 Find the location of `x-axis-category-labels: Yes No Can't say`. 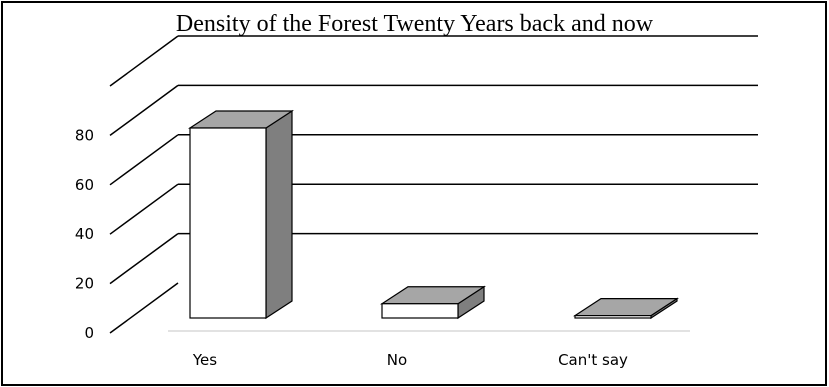

x-axis-category-labels: Yes No Can't say is located at coordinates (410, 360).